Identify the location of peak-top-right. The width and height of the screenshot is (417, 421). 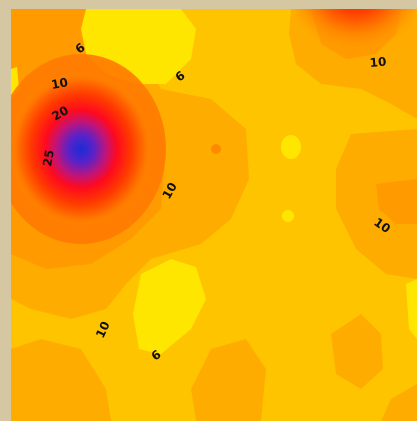
(356, 36).